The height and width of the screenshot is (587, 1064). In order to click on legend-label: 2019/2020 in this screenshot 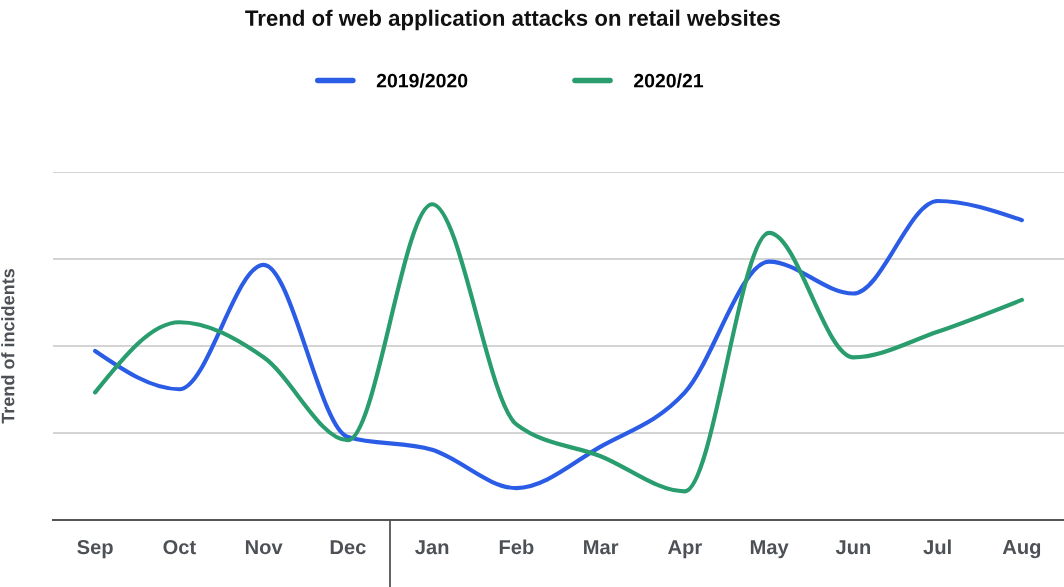, I will do `click(422, 80)`.